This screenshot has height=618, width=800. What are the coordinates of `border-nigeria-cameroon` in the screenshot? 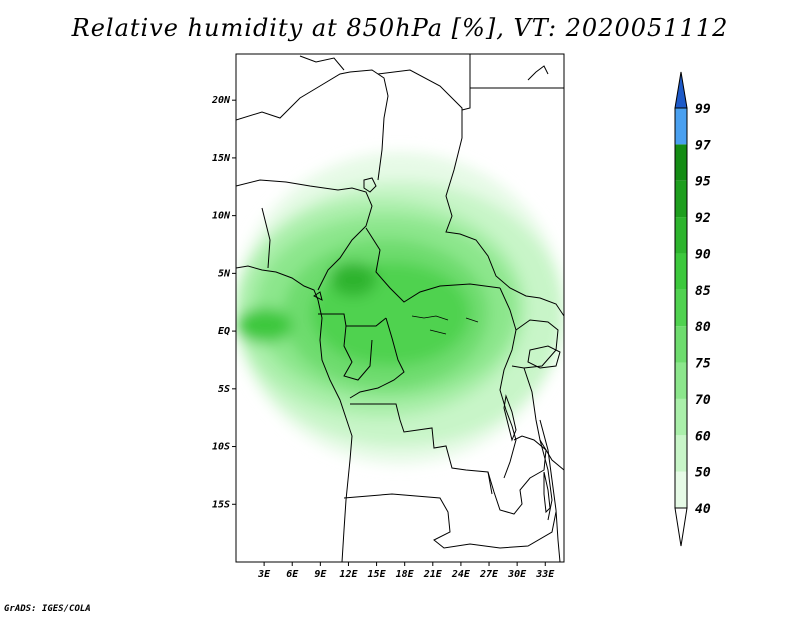 It's located at (304, 235).